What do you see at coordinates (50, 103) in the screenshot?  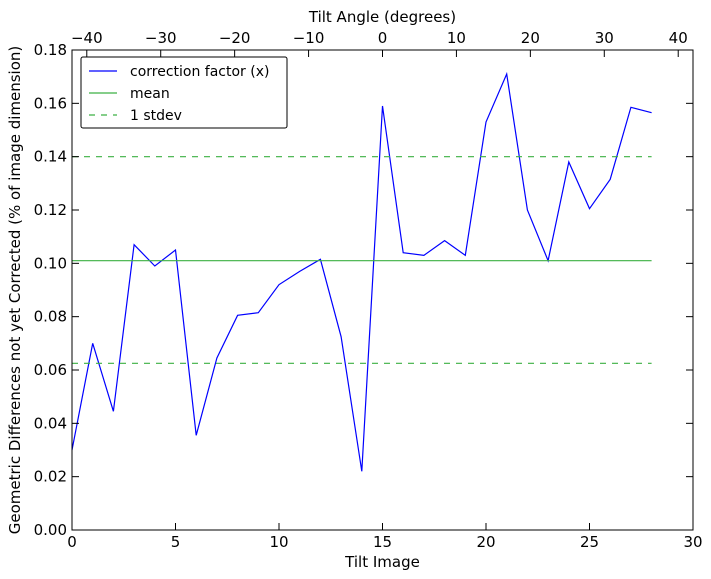 I see `y-tick-label: 0.16` at bounding box center [50, 103].